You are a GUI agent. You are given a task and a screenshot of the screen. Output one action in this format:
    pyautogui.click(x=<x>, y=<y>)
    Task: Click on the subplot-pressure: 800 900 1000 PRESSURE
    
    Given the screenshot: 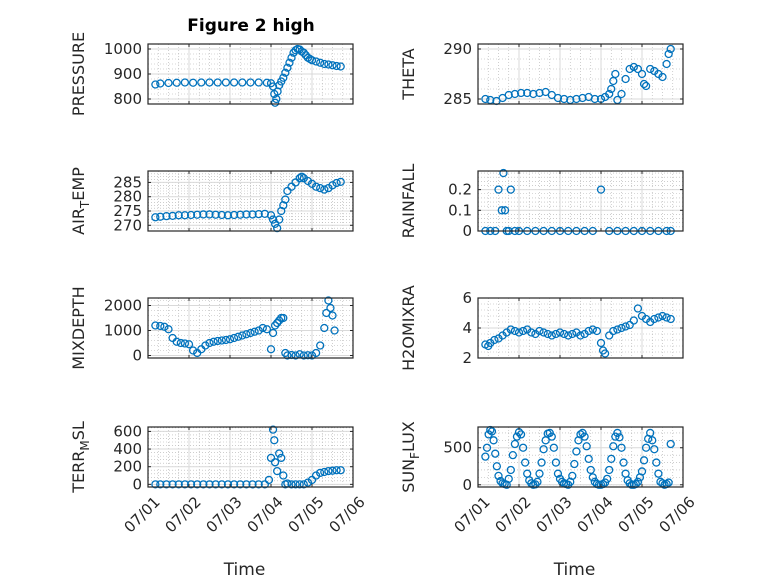 What is the action you would take?
    pyautogui.click(x=211, y=74)
    